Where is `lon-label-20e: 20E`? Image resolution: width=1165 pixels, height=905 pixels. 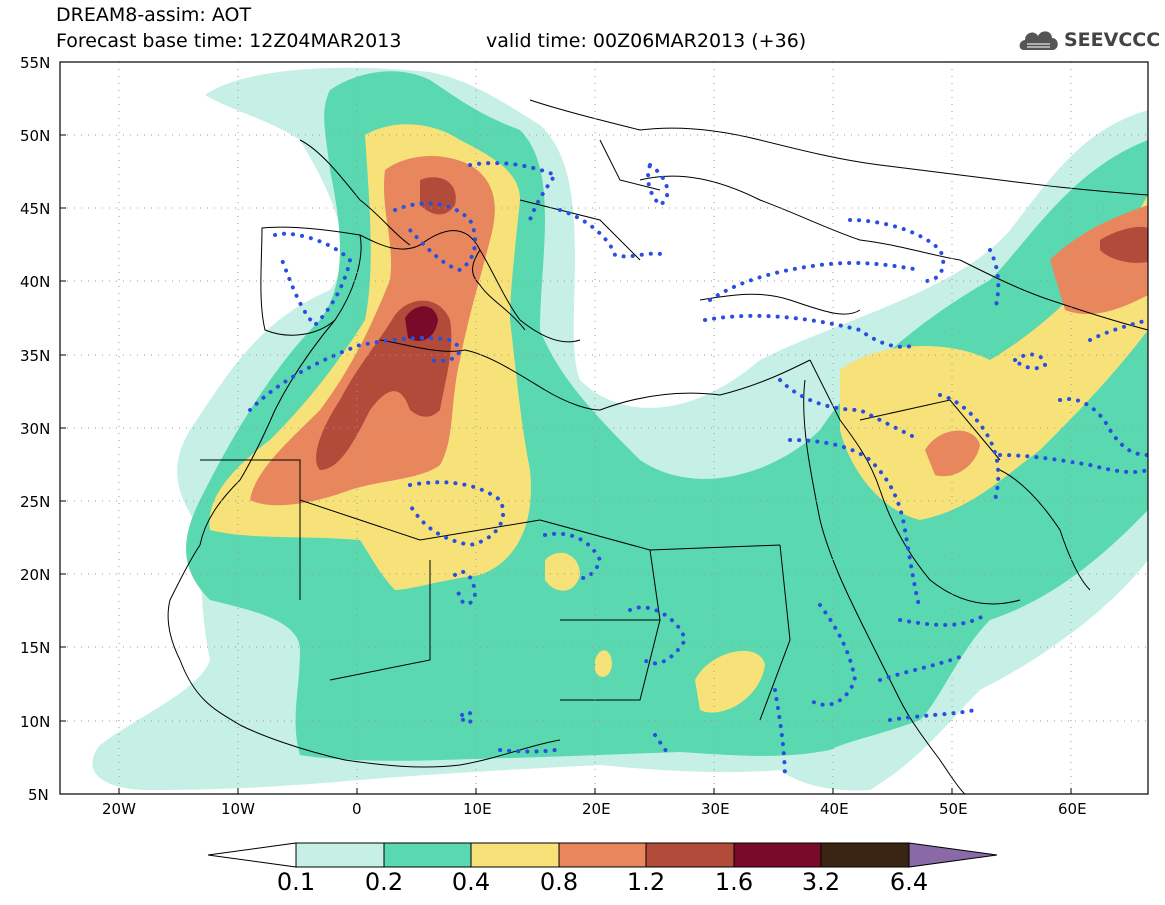 lon-label-20e: 20E is located at coordinates (596, 809).